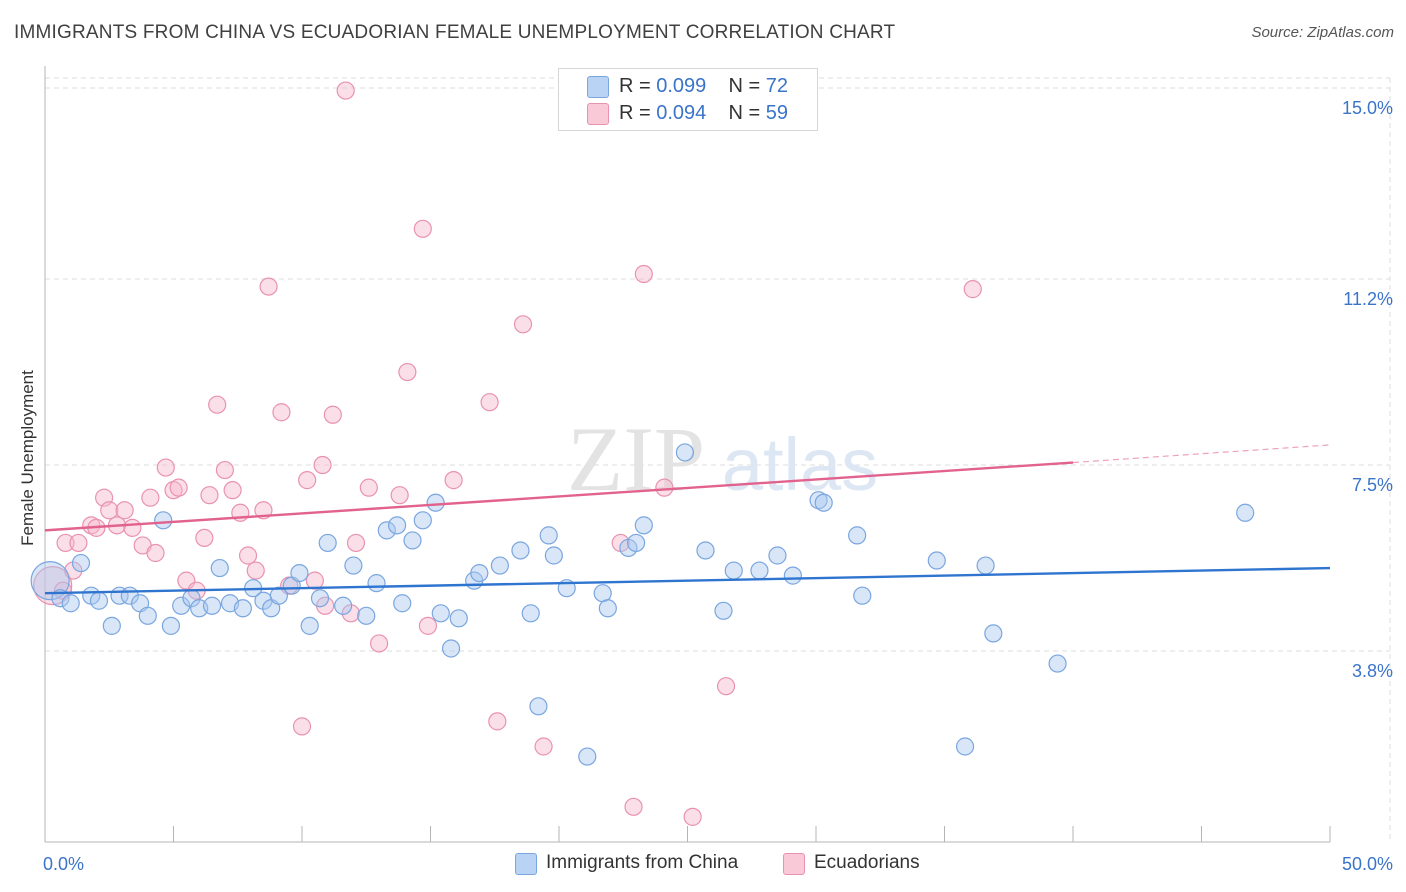 The width and height of the screenshot is (1406, 892). What do you see at coordinates (794, 864) in the screenshot?
I see `legend-swatch-pink` at bounding box center [794, 864].